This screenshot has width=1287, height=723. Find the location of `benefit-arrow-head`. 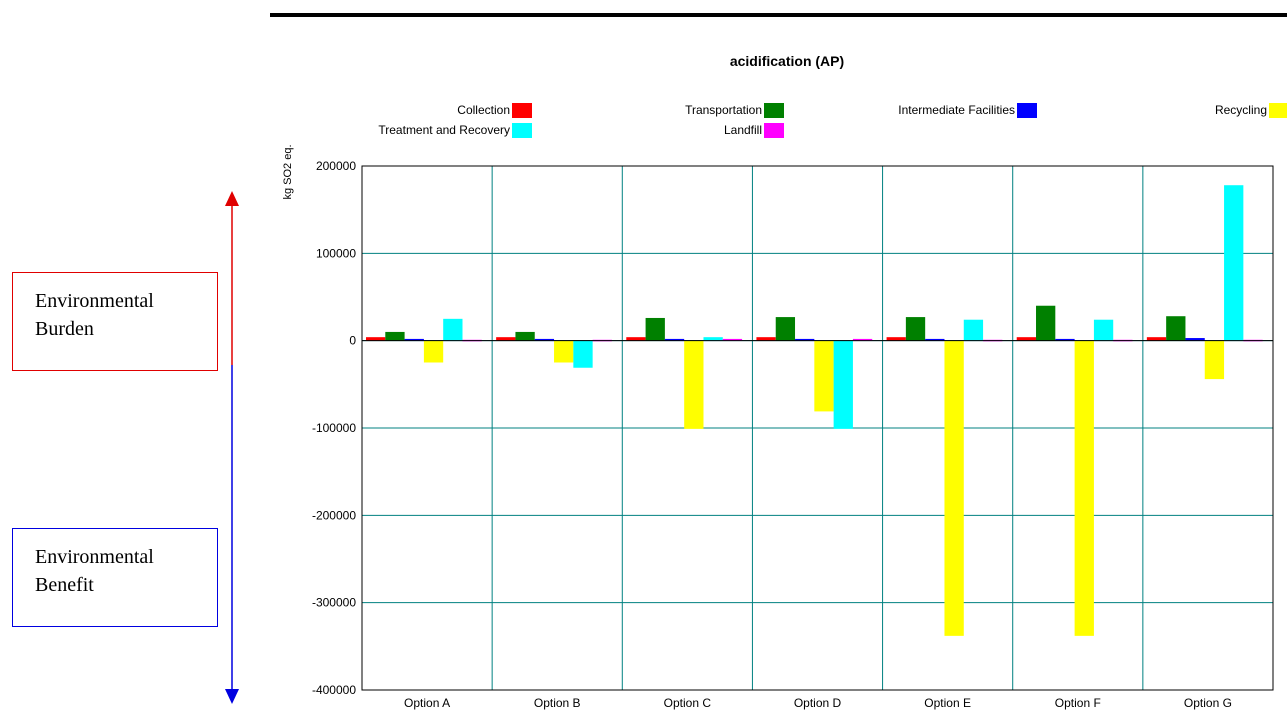

benefit-arrow-head is located at coordinates (232, 696).